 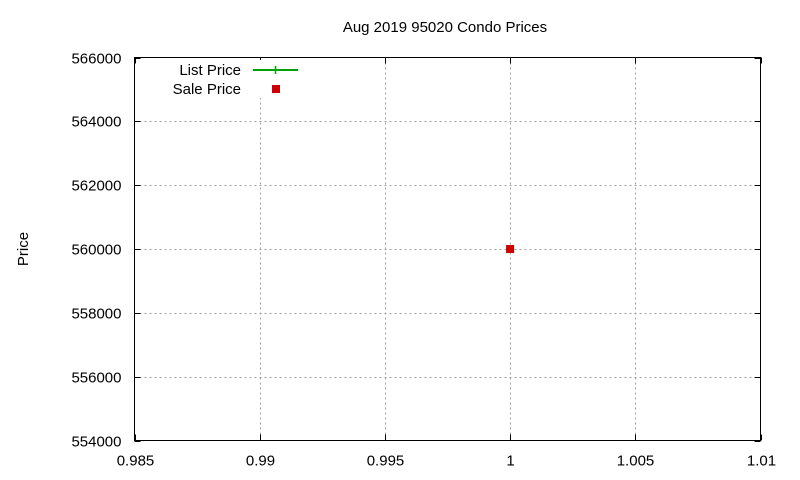 I want to click on legend-label: Sale Price, so click(x=207, y=89).